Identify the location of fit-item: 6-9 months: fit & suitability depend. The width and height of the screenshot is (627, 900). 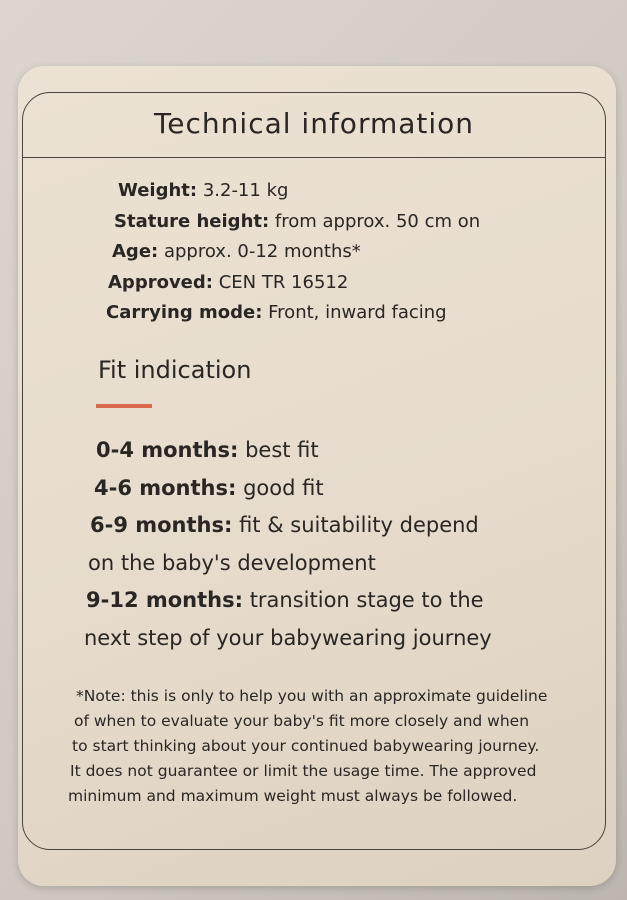
(284, 525).